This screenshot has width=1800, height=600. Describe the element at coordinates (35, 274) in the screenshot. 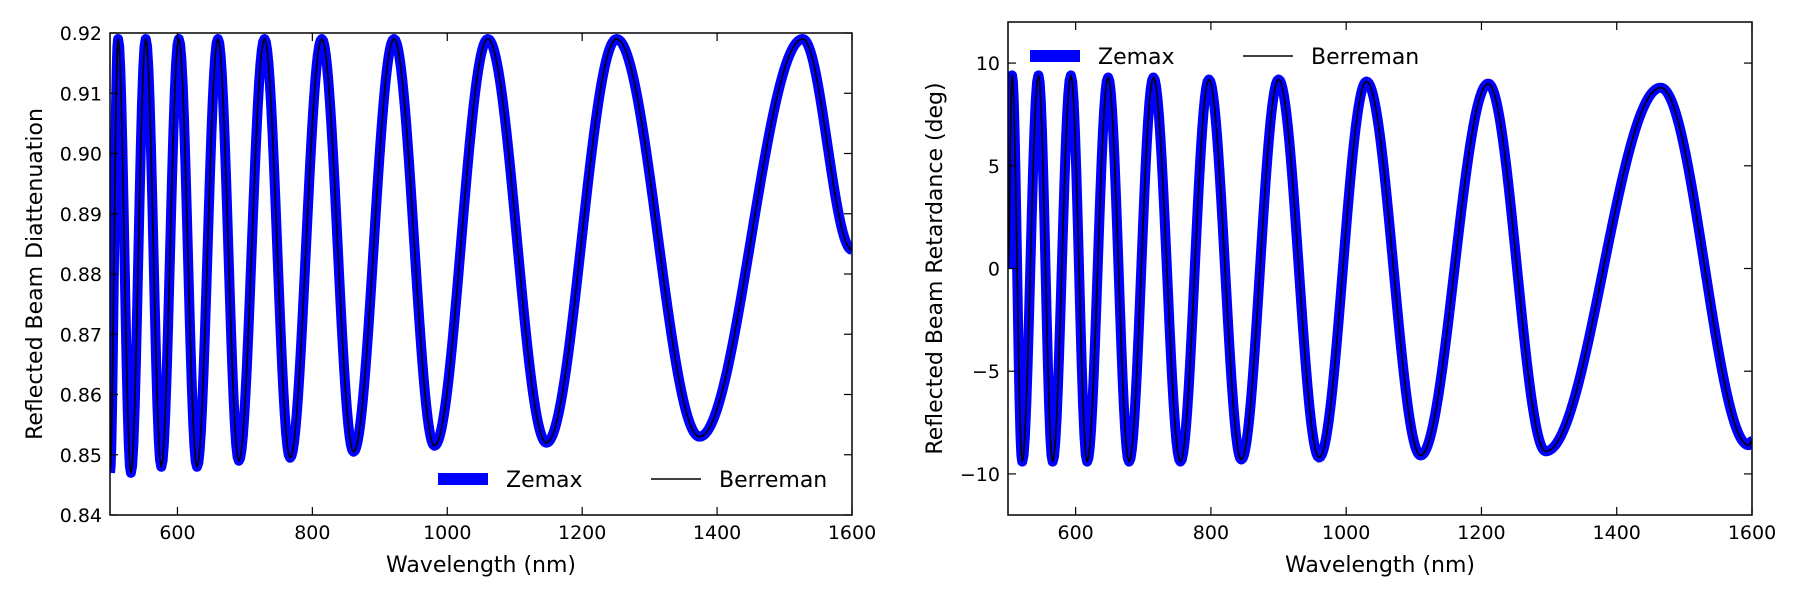

I see `left-y-axis-title: Reflected Beam Diattenuation` at that location.